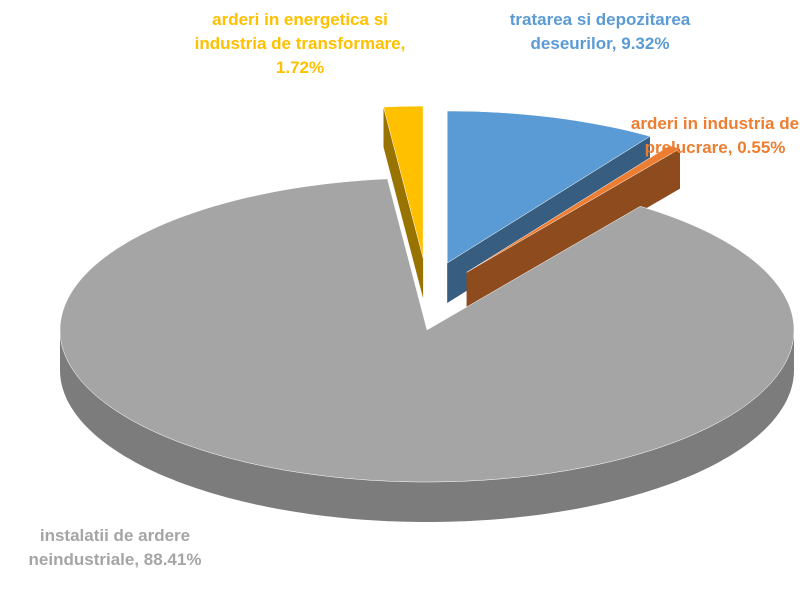  I want to click on data-label: arderi in industria de prelucrare, 0.55%, so click(715, 136).